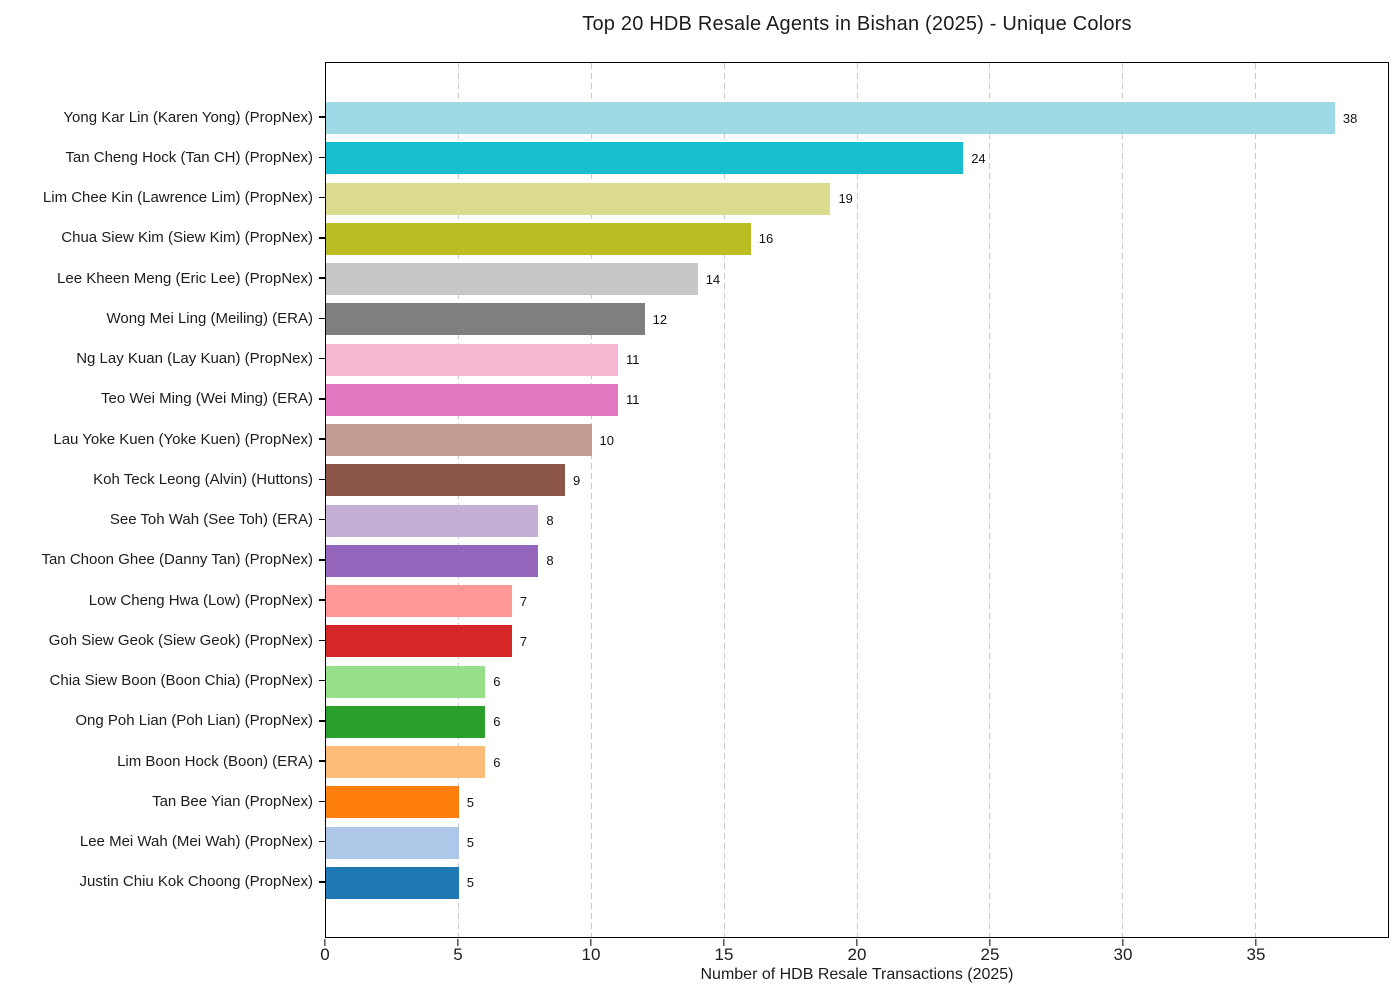 This screenshot has width=1400, height=1000. What do you see at coordinates (209, 318) in the screenshot?
I see `y-axis-category-label: Wong Mei Ling (Meiling) (ERA)` at bounding box center [209, 318].